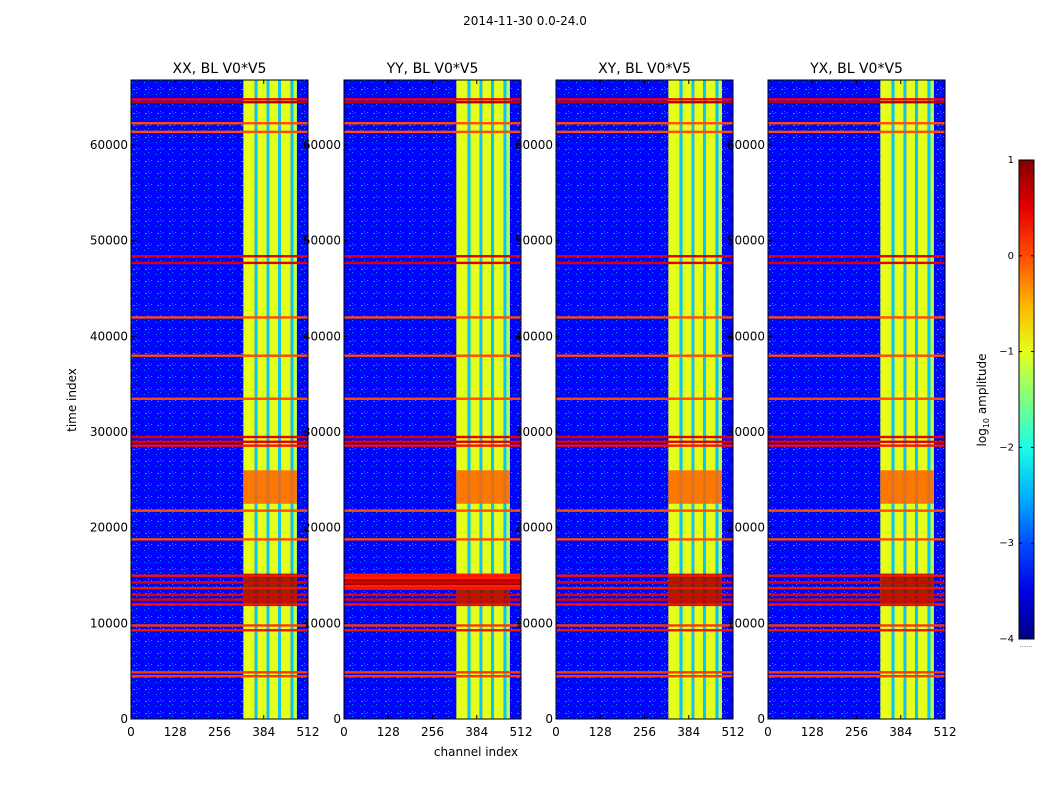 The image size is (1050, 800). I want to click on x-tick-label: 128, so click(812, 732).